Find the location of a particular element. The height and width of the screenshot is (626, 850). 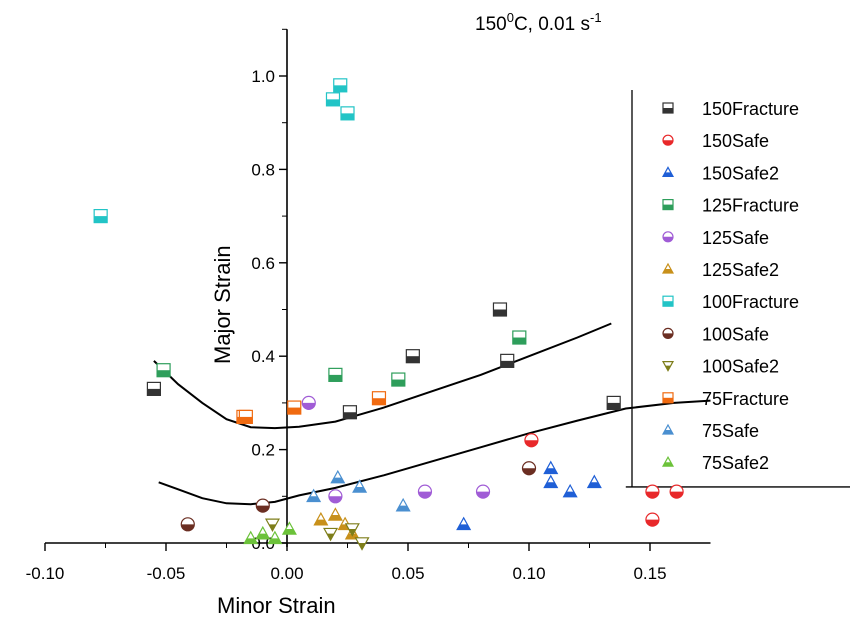

x-tick-label: 0.00 is located at coordinates (286, 573).